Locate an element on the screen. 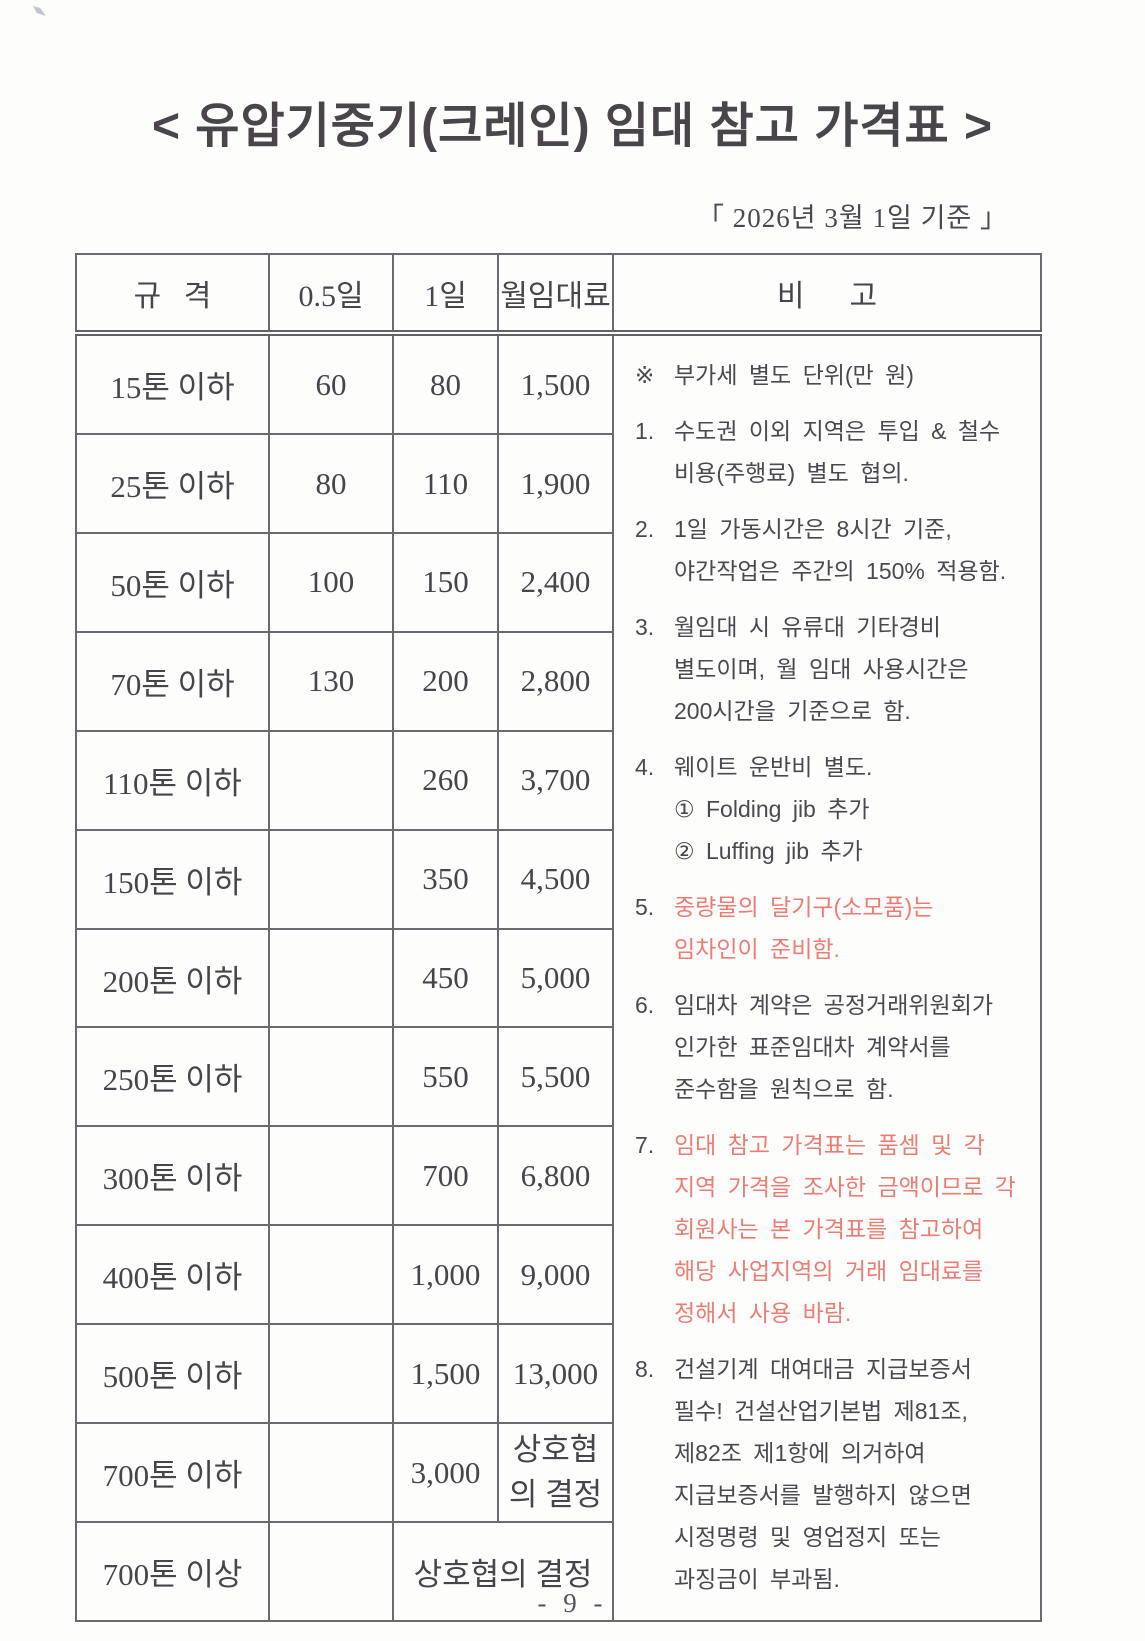 The image size is (1145, 1641). note-line: 임차인이 준비함. is located at coordinates (757, 949).